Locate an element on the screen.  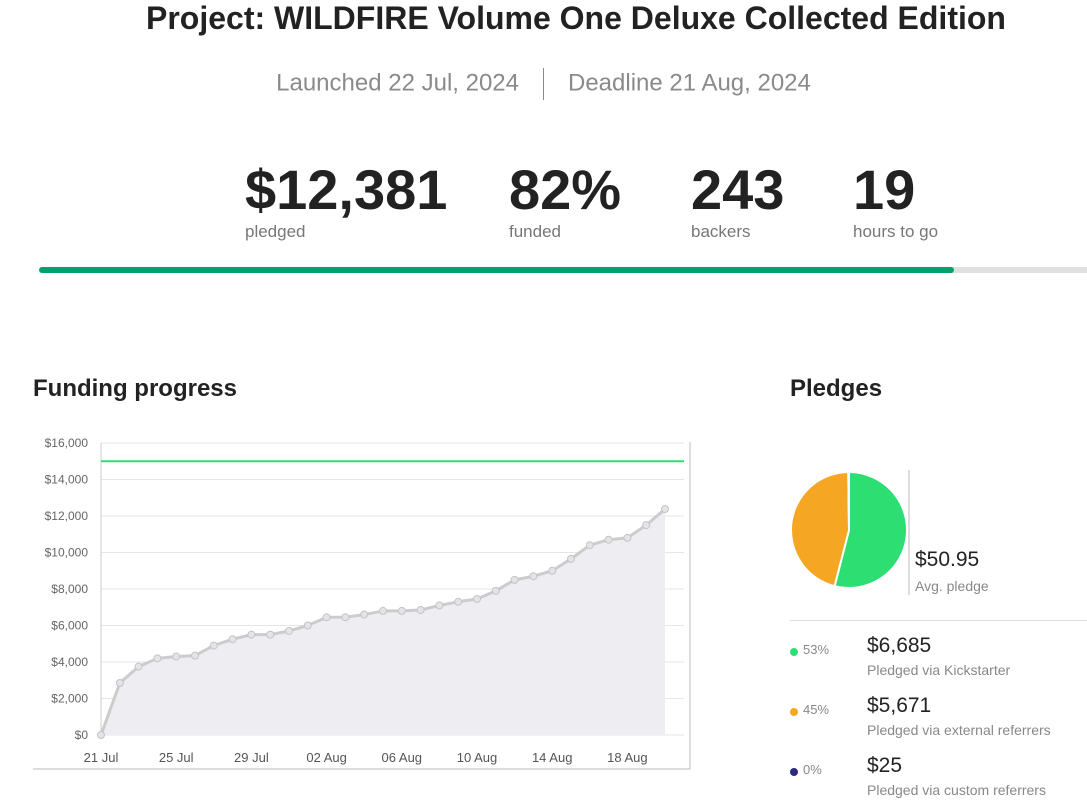
stat-backers: 243 backers is located at coordinates (737, 201).